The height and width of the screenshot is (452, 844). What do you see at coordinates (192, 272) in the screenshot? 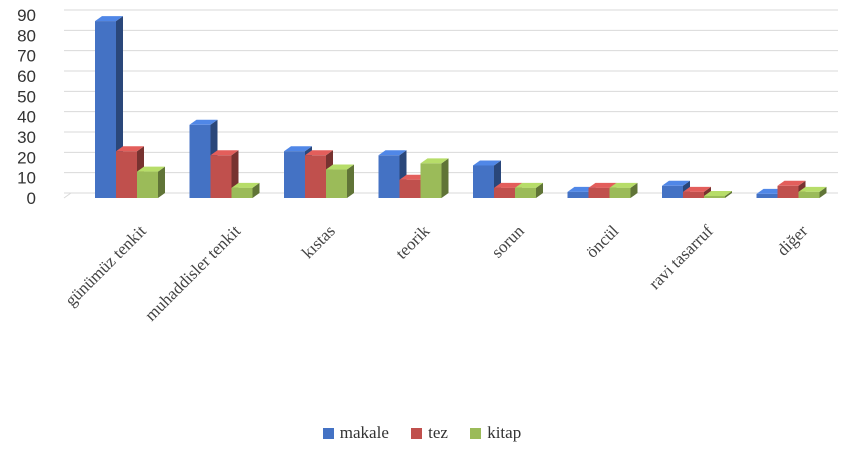
I see `x-tick-label: muhaddisler tenkit` at bounding box center [192, 272].